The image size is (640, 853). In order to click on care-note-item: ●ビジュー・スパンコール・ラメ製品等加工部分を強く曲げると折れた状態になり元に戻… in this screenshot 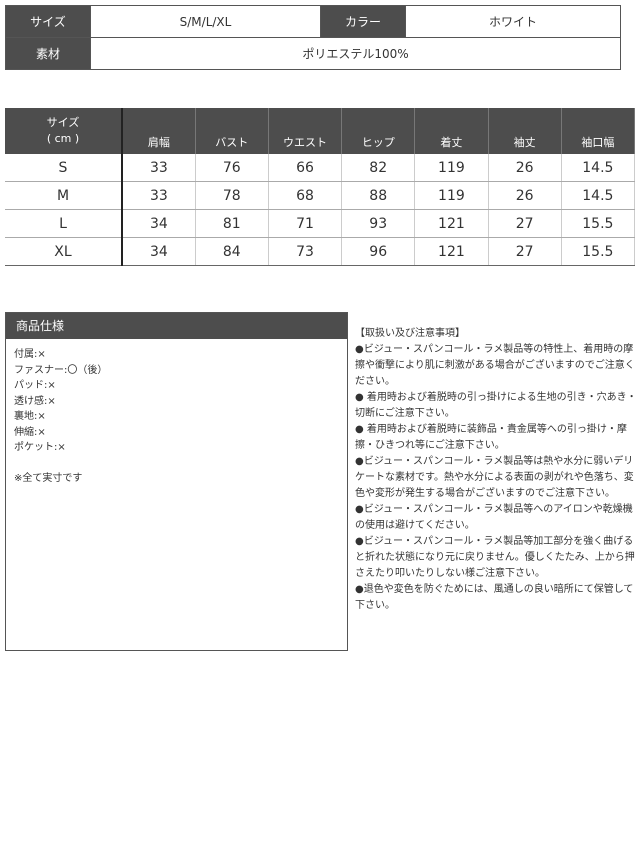, I will do `click(495, 557)`.